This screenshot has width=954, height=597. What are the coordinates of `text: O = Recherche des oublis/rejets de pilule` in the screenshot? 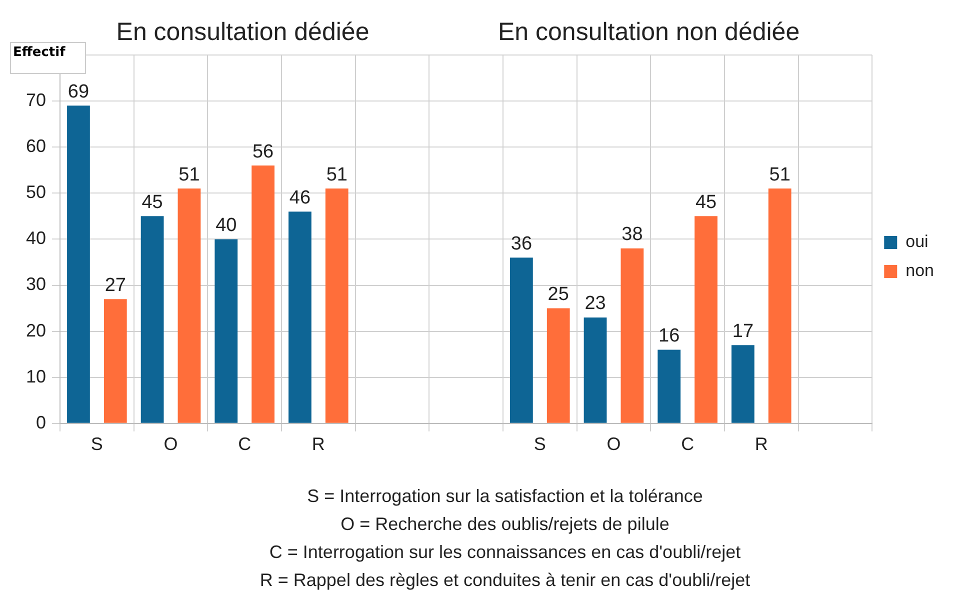 It's located at (505, 524).